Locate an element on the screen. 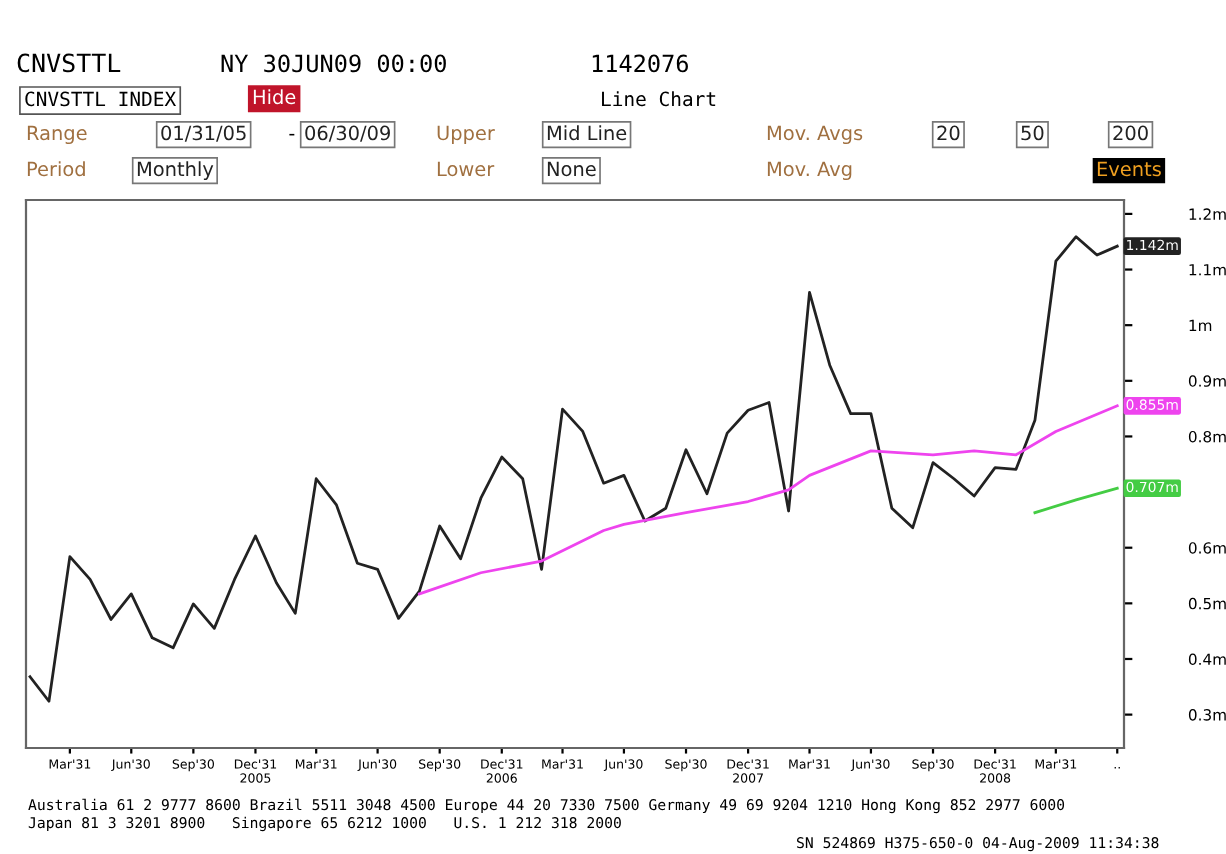  text: Period is located at coordinates (56, 169).